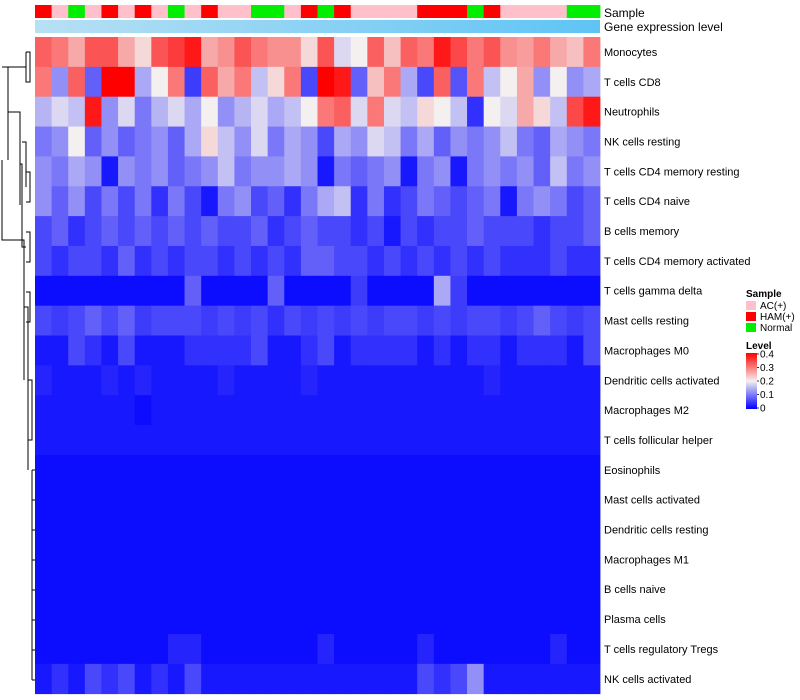 The width and height of the screenshot is (800, 700). I want to click on row-label: B cells naive, so click(635, 590).